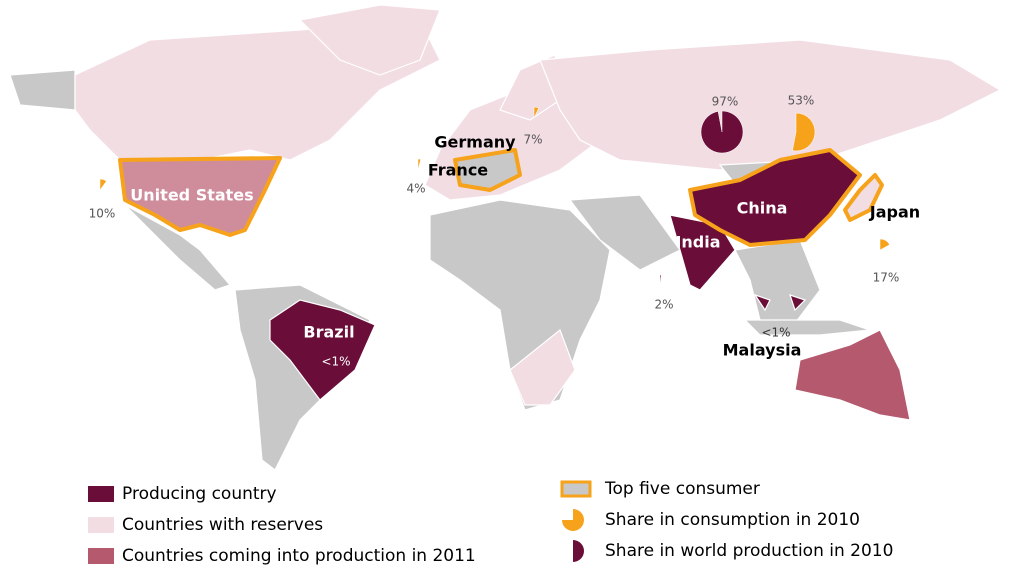 This screenshot has width=1012, height=578. Describe the element at coordinates (328, 332) in the screenshot. I see `country-label: Brazil` at that location.